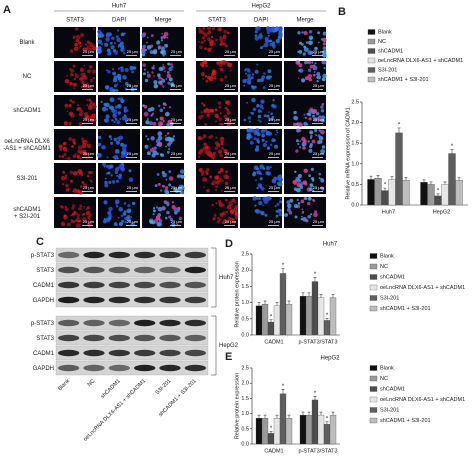  What do you see at coordinates (229, 244) in the screenshot?
I see `panel-letter: D` at bounding box center [229, 244].